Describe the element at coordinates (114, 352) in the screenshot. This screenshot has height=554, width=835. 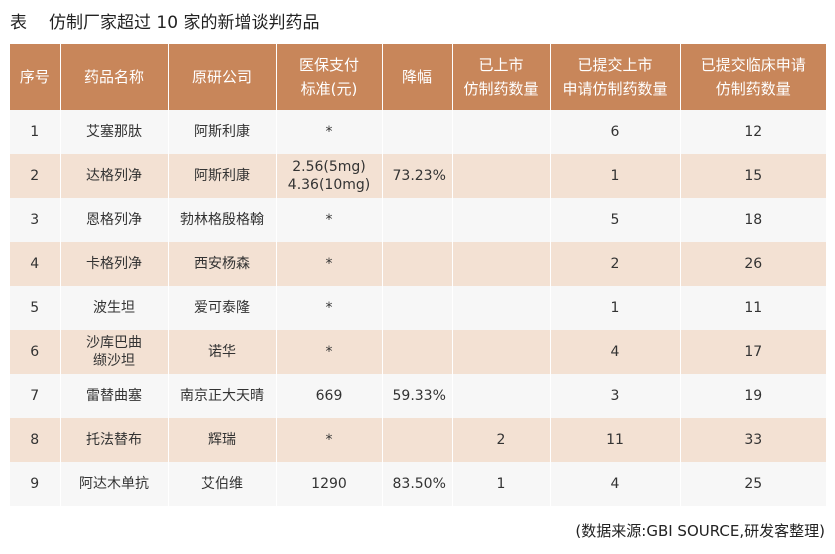
I see `drug-name-cell: 沙库巴曲 缬沙坦` at that location.